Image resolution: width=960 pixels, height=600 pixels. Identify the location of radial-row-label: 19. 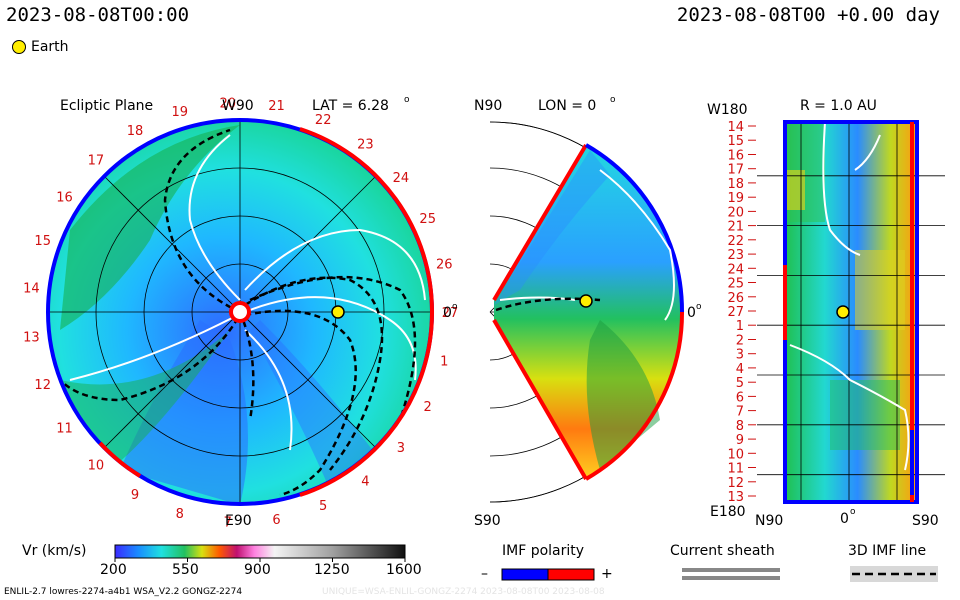
(735, 198).